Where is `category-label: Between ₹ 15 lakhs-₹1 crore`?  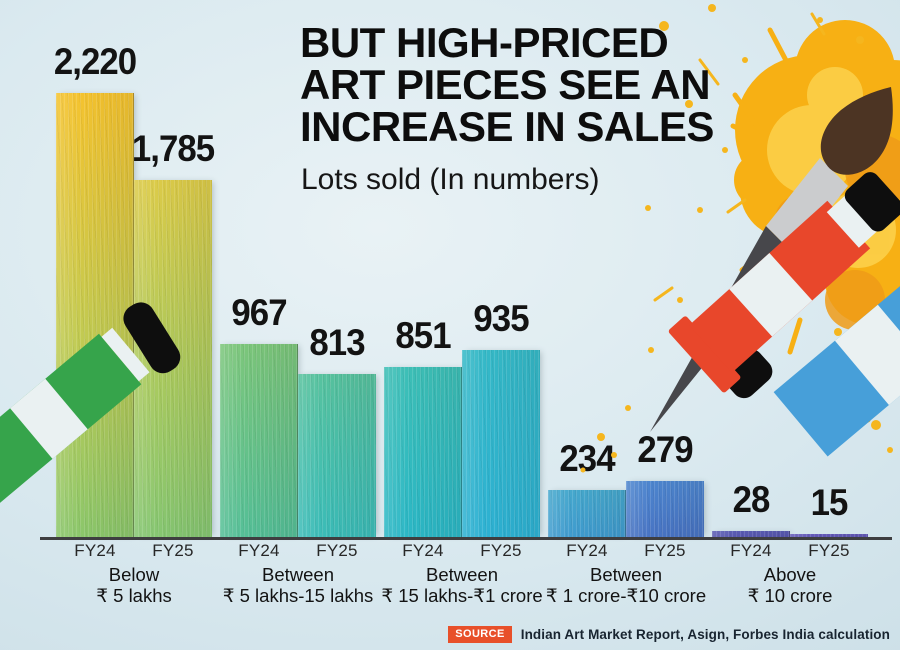 category-label: Between ₹ 15 lakhs-₹1 crore is located at coordinates (462, 585).